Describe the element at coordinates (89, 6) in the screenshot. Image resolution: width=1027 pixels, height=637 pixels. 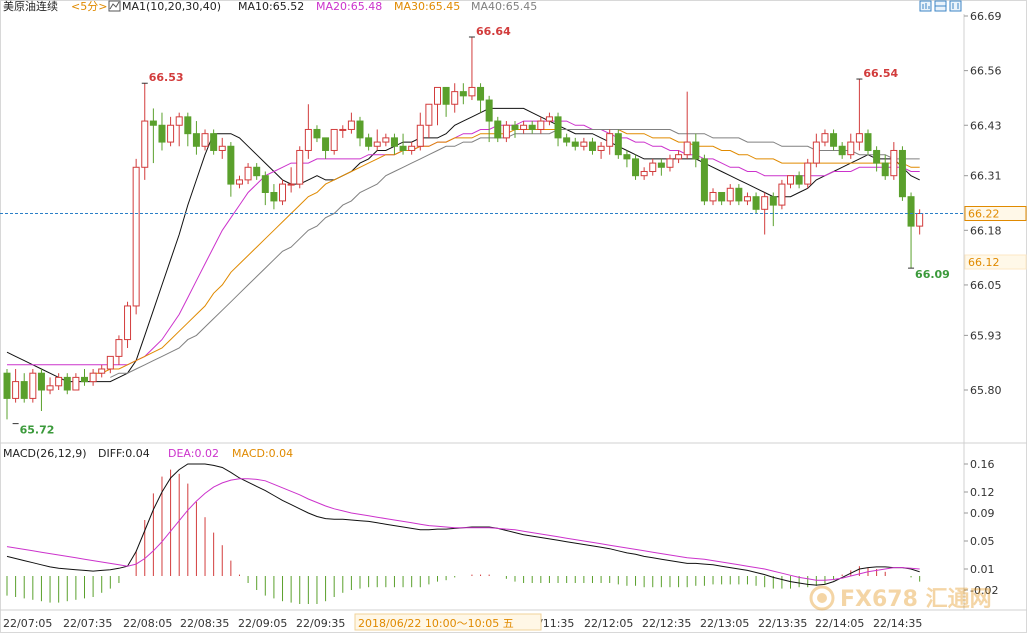
I see `period-label: <5分>` at that location.